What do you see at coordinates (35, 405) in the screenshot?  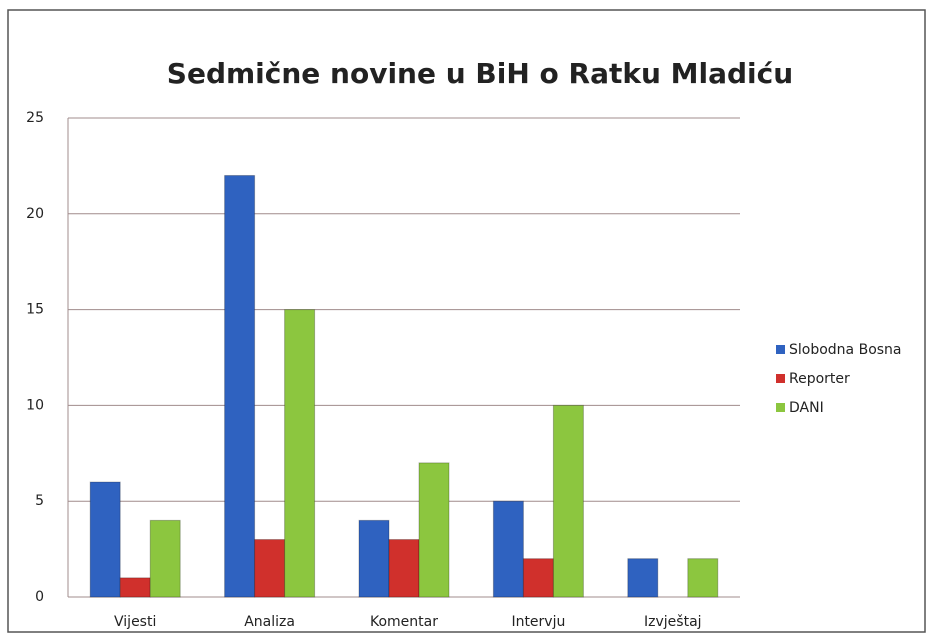 I see `y-tick-label: 10` at bounding box center [35, 405].